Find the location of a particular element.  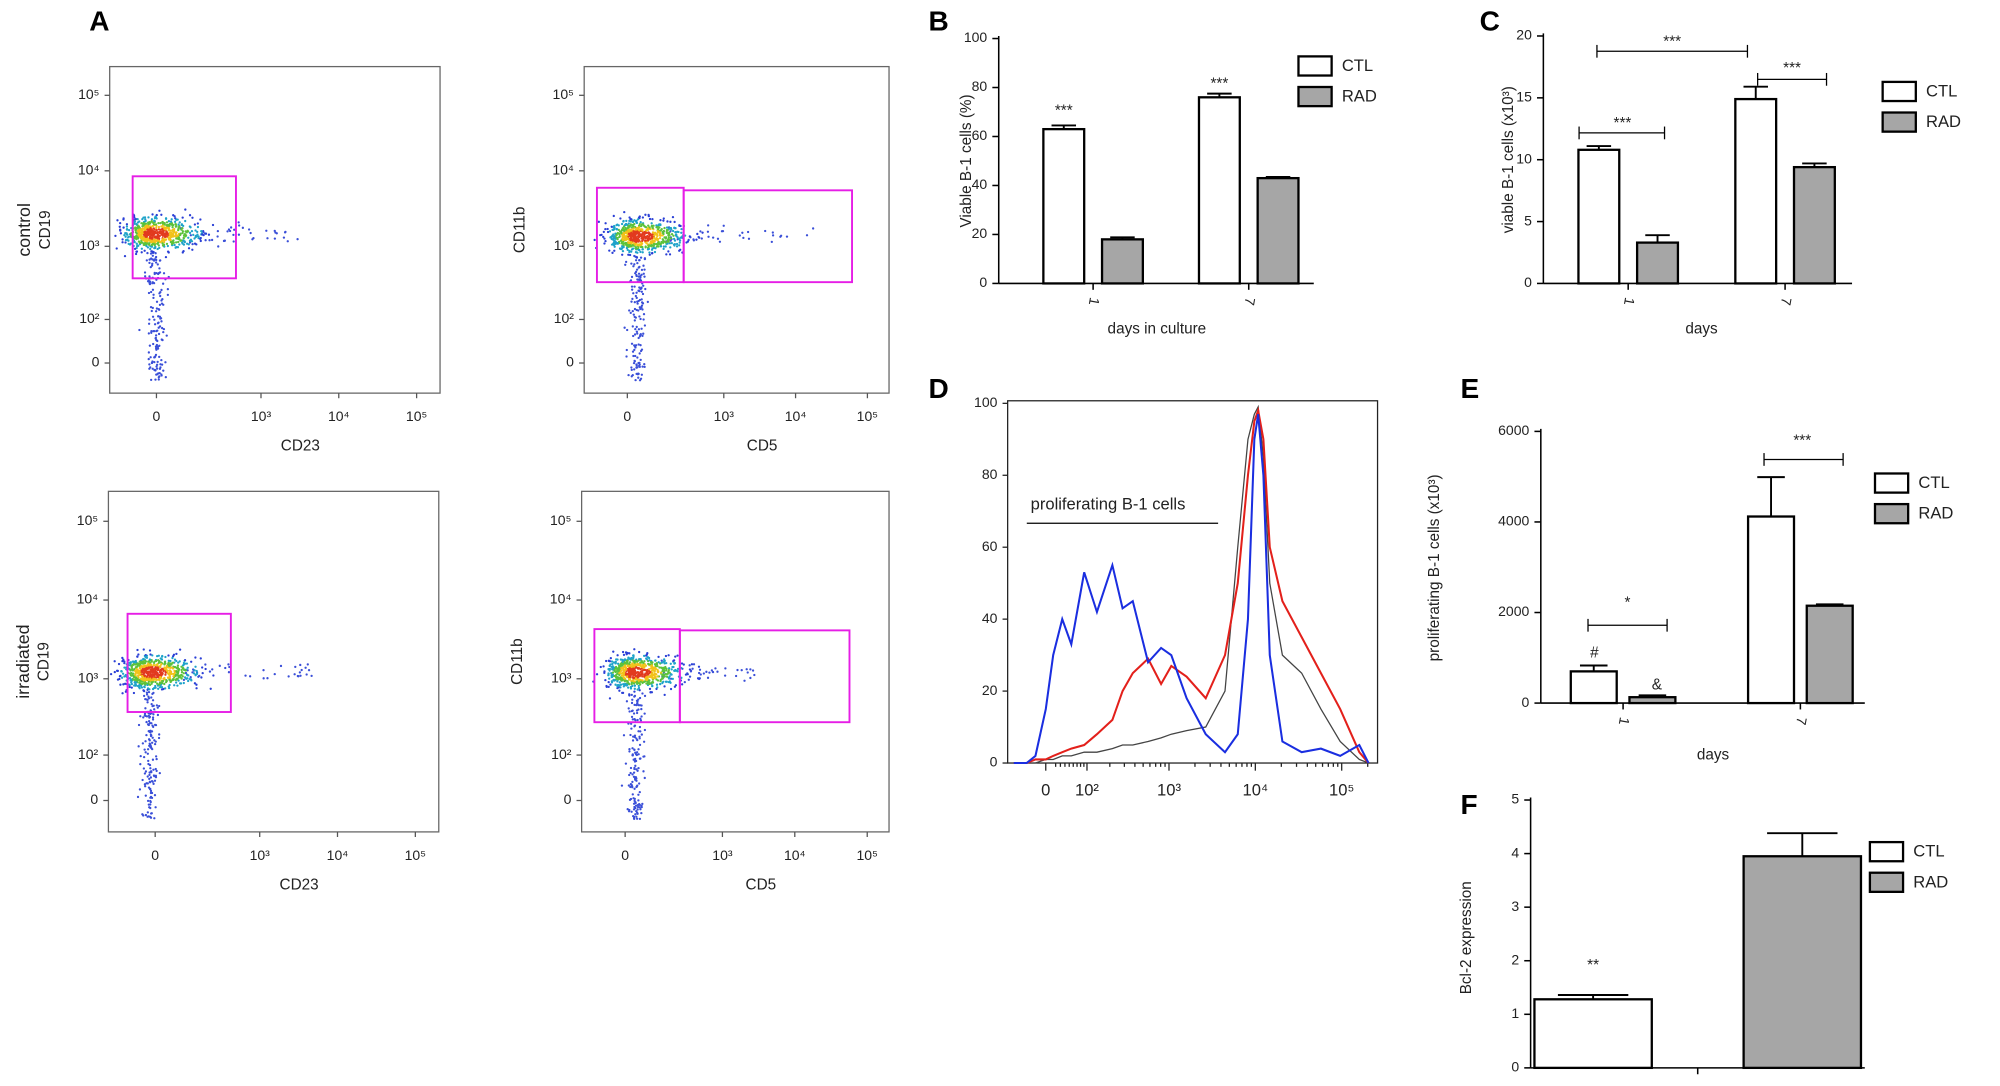

gate is located at coordinates (764, 676).